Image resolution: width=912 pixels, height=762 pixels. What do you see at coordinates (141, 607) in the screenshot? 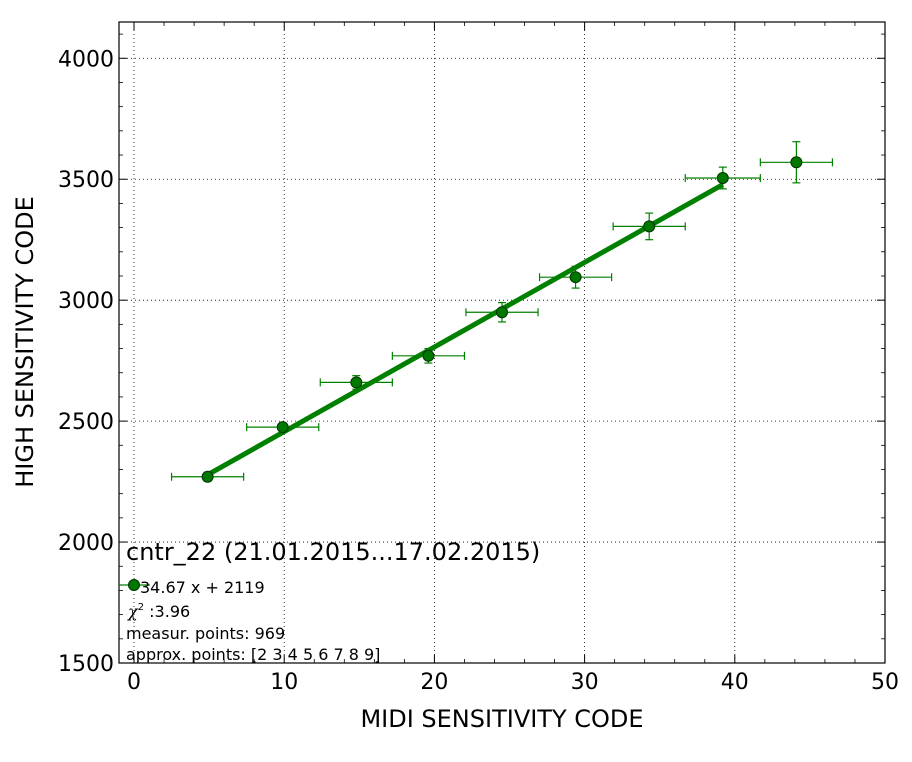
I see `chi-exponent: 2` at bounding box center [141, 607].